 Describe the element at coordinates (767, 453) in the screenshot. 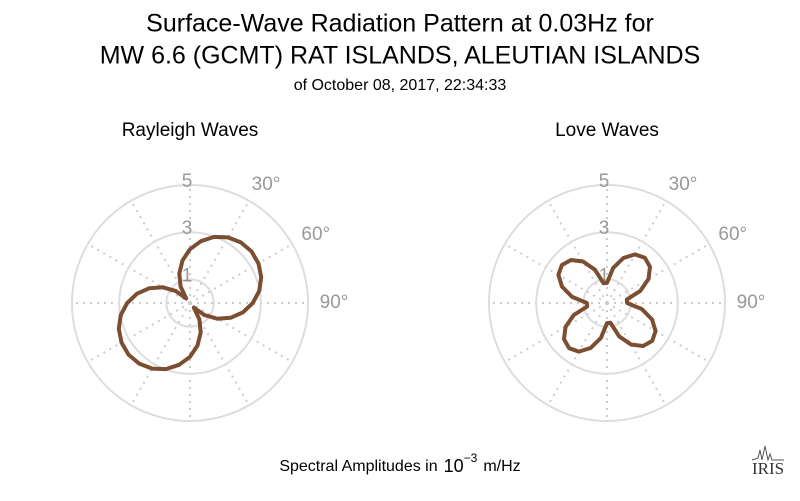

I see `logo-wave` at that location.